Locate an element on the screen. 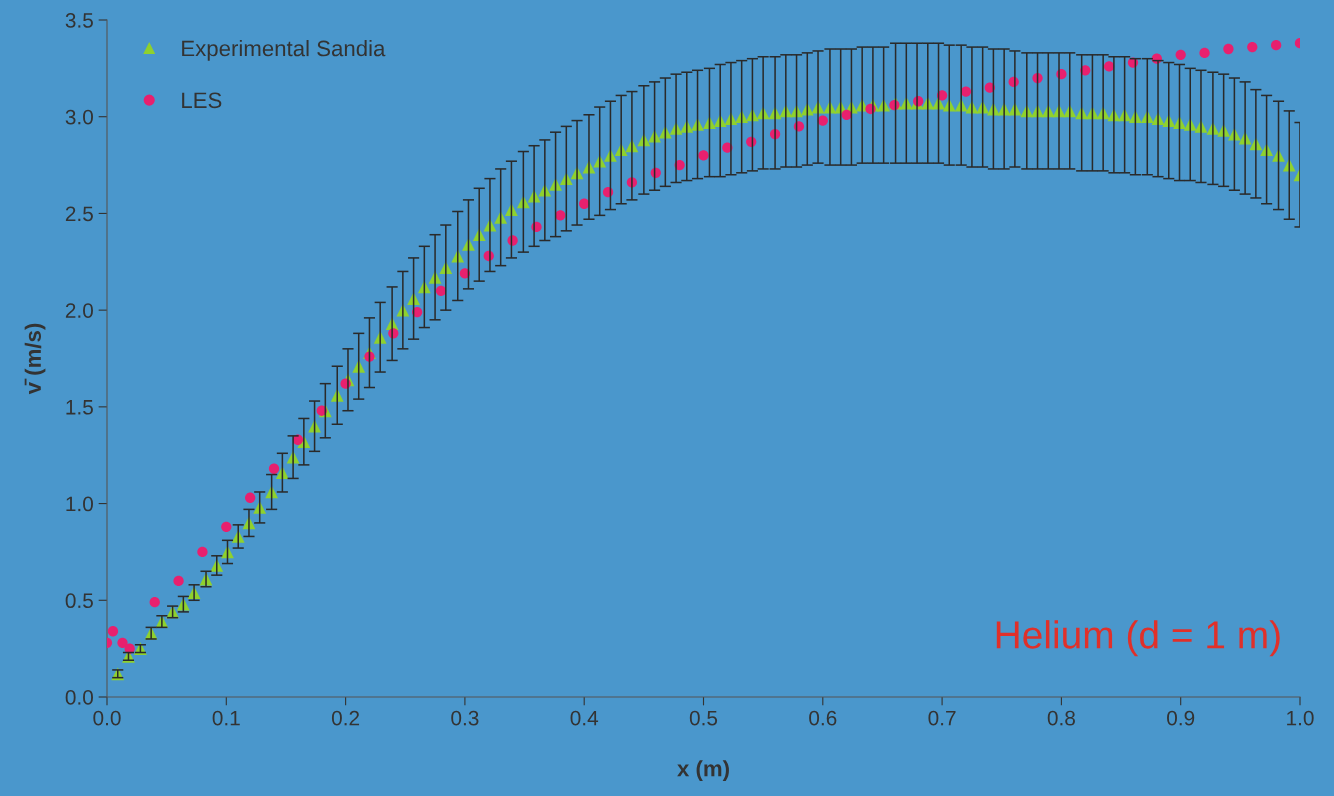 This screenshot has width=1334, height=796. x-tick-label: 0.1 is located at coordinates (226, 718).